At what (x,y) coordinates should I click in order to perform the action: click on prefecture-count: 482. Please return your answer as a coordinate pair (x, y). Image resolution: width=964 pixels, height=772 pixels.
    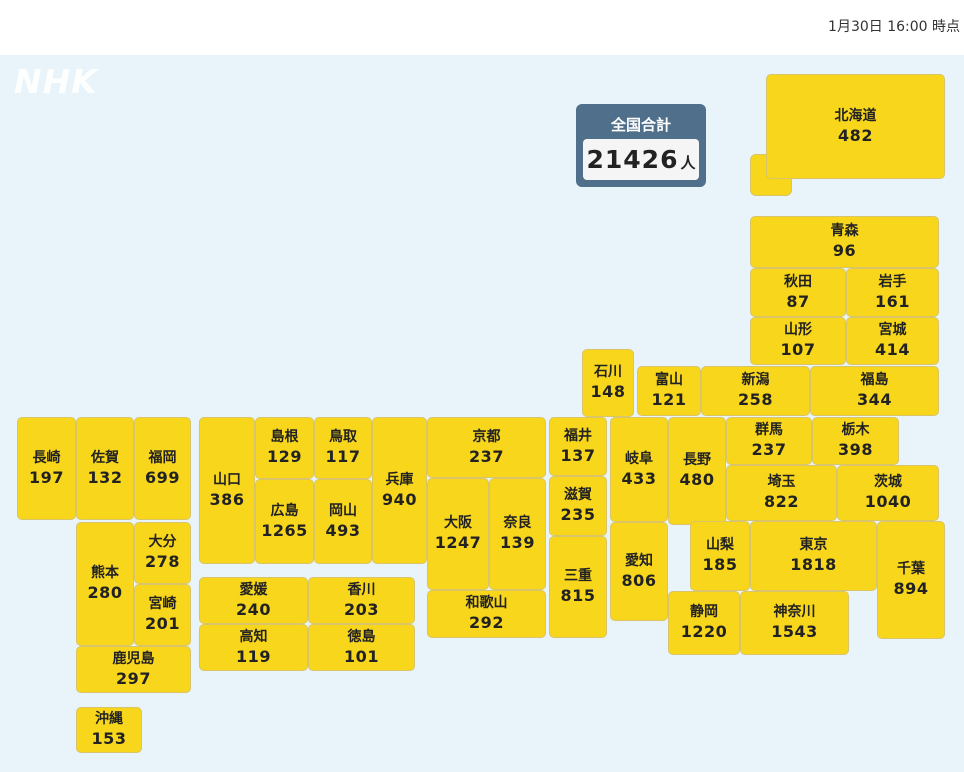
    Looking at the image, I should click on (855, 135).